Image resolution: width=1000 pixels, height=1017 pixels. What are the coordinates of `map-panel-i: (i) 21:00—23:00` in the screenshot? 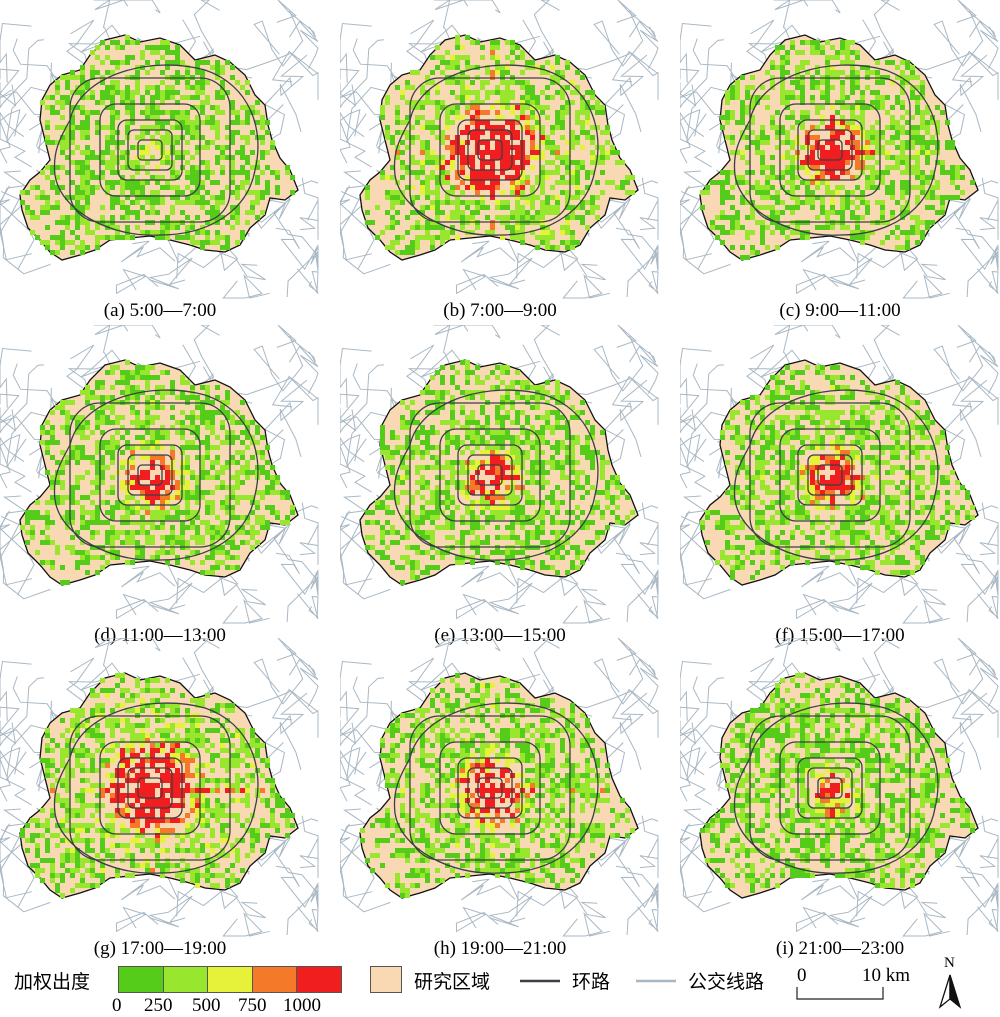 It's located at (840, 788).